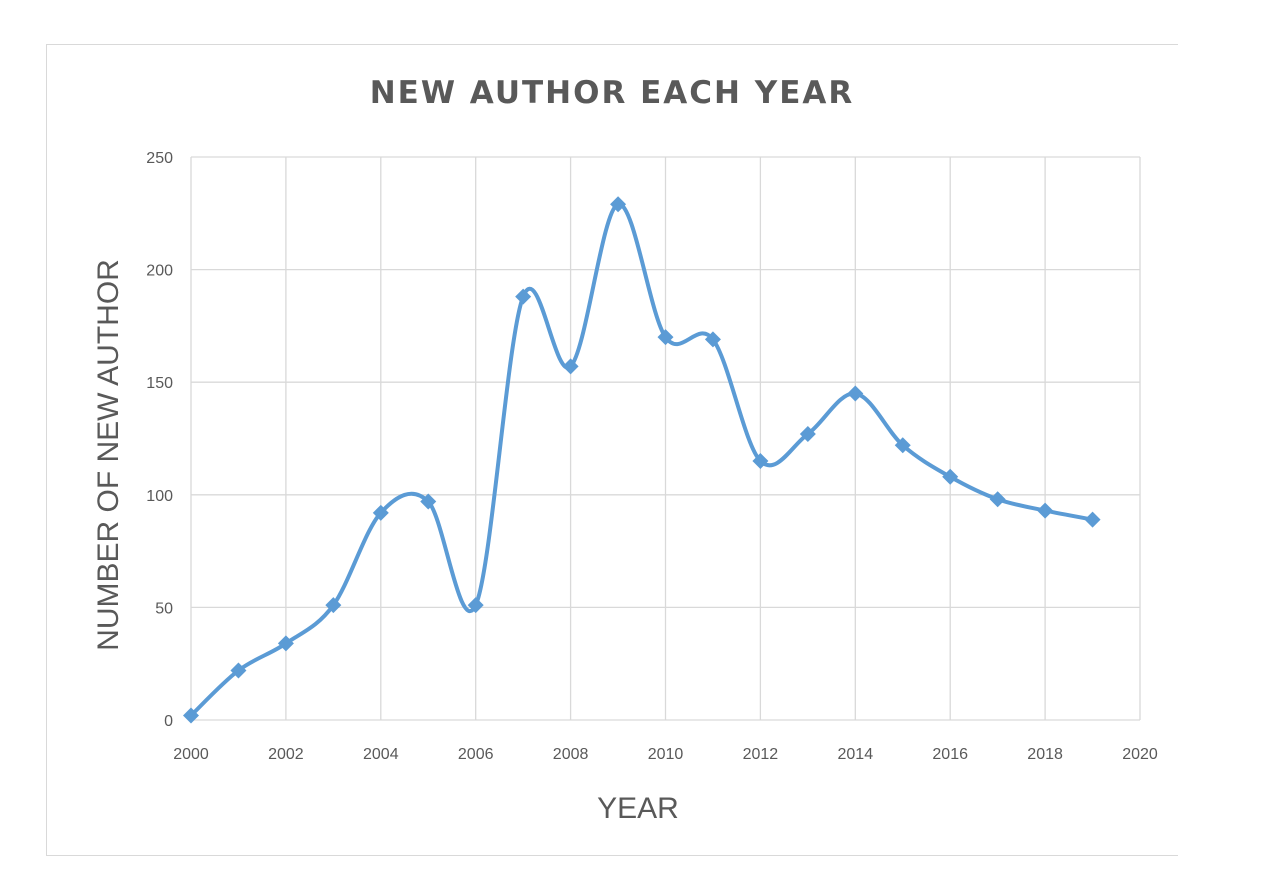 The image size is (1278, 884). I want to click on y-tick-label: 200, so click(159, 271).